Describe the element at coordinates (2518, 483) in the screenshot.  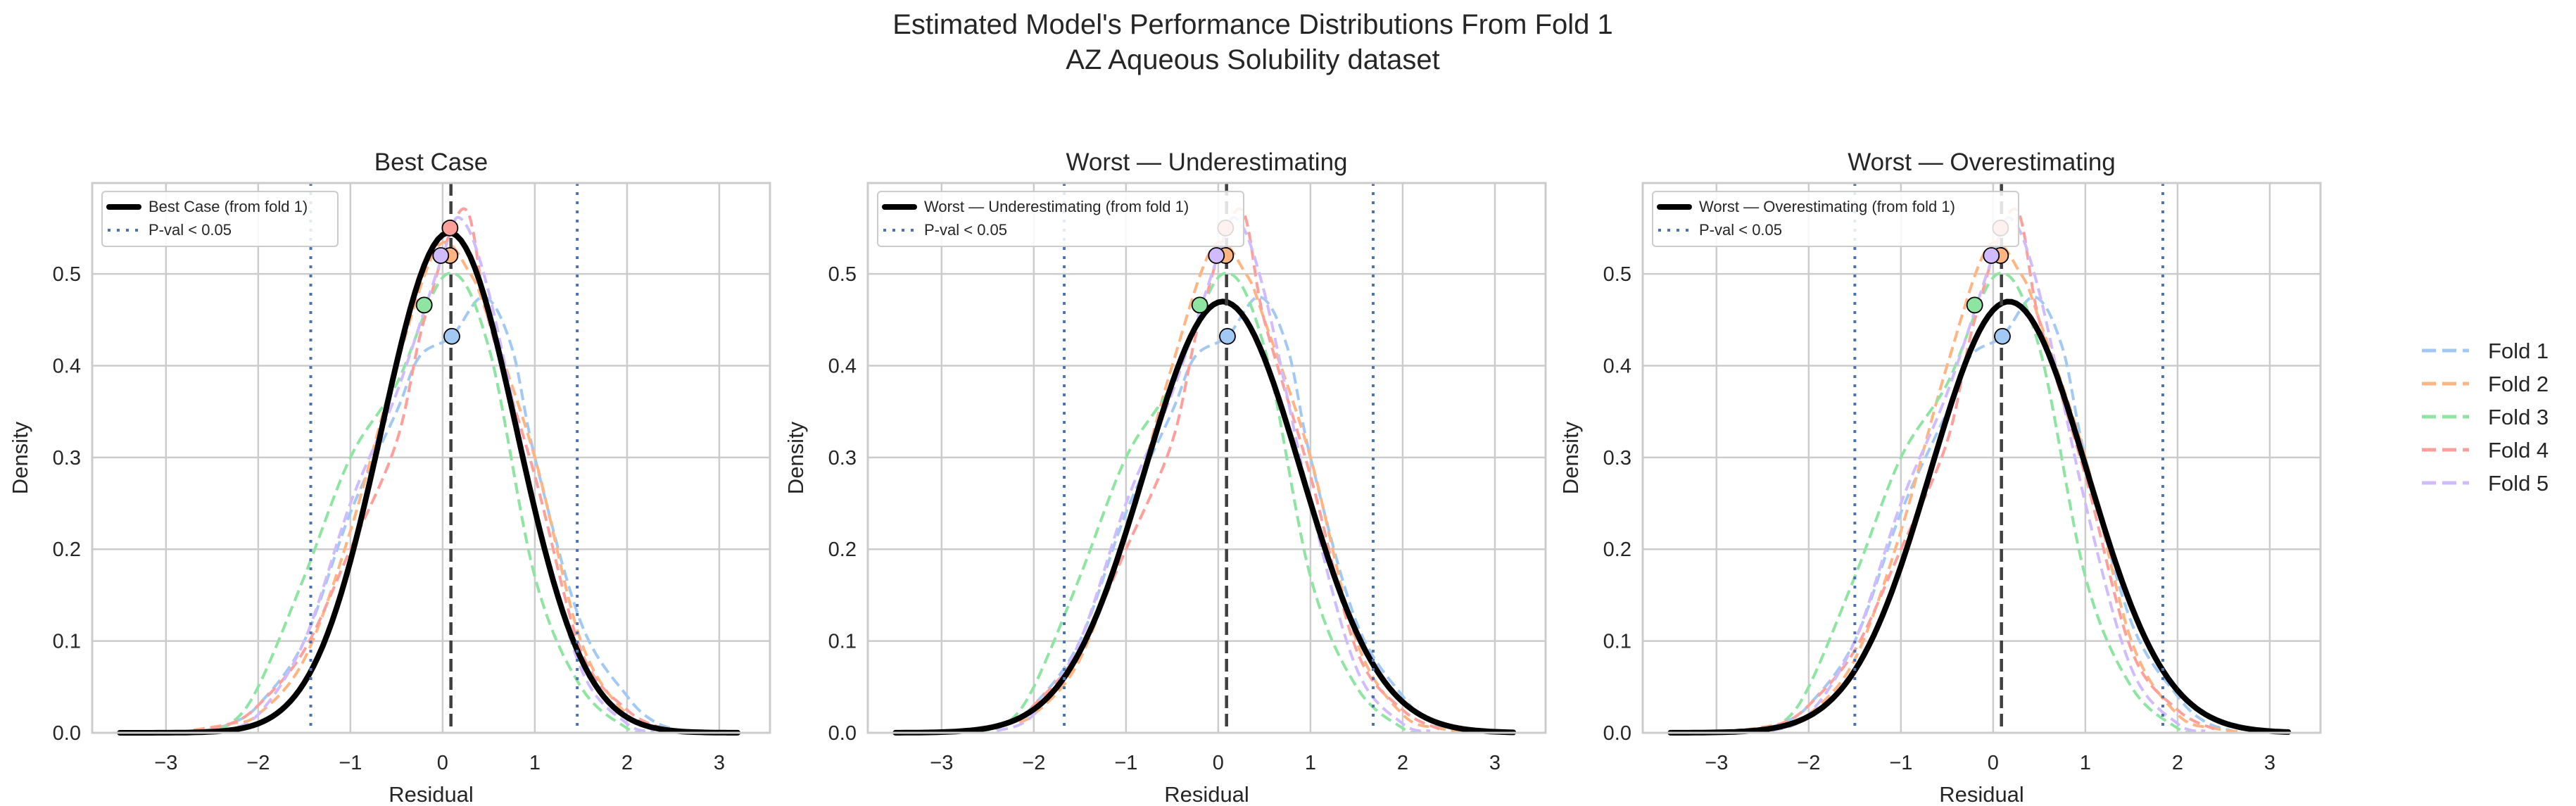
I see `fold-legend-label: Fold 5` at that location.